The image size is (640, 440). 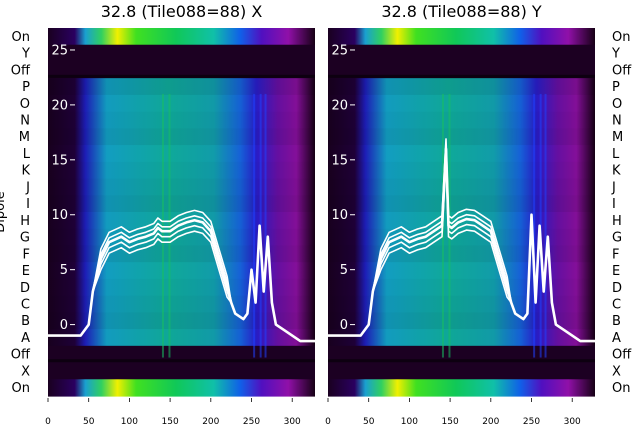 I want to click on dipole-label: M, so click(x=24, y=137).